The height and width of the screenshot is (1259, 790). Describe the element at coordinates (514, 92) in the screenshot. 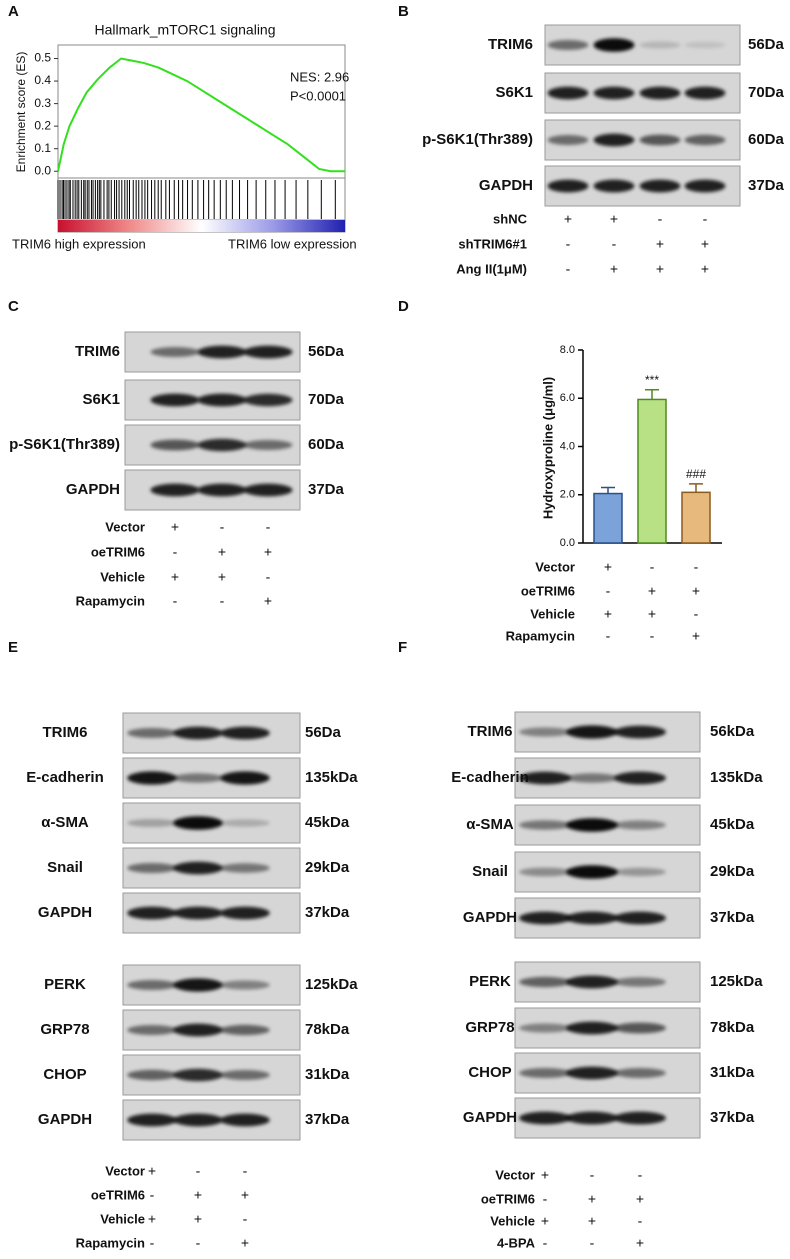

I see `protein-label: S6K1` at that location.